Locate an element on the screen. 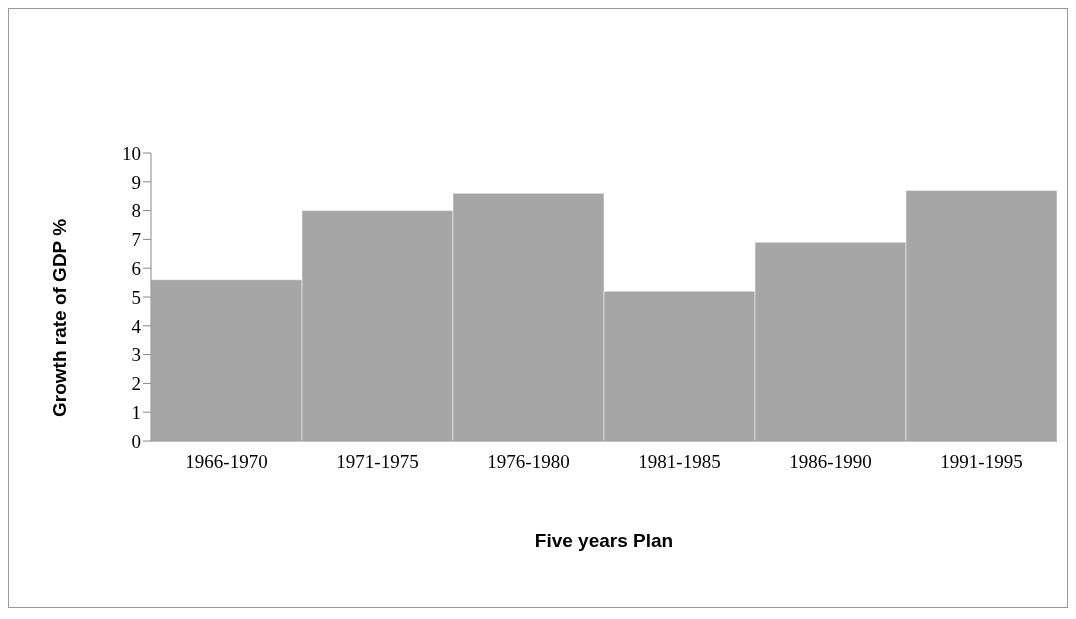  y-tick-label: 2 is located at coordinates (136, 384).